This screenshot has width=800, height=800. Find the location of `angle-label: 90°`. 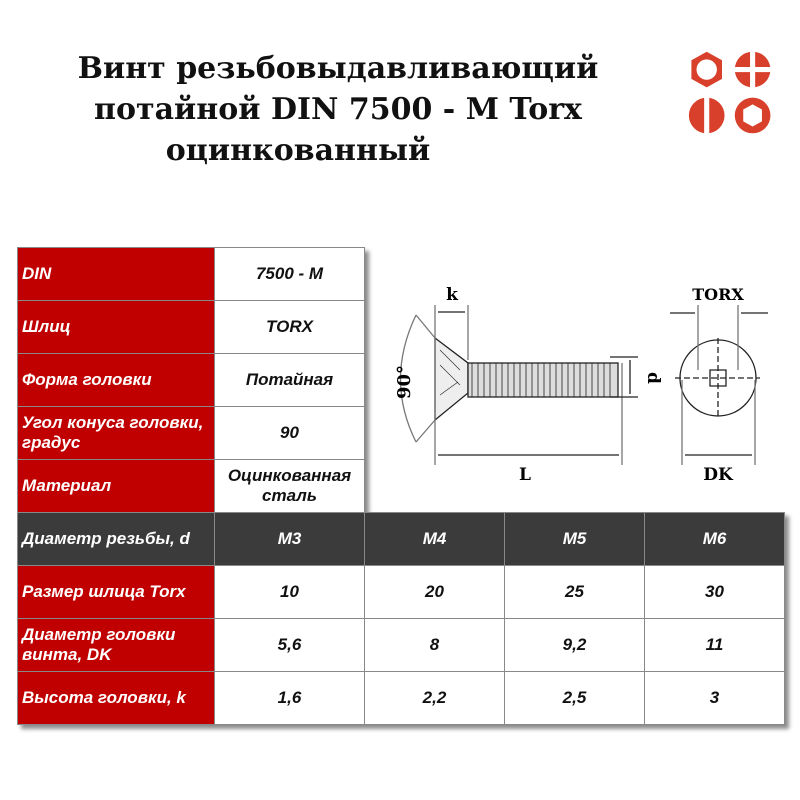

angle-label: 90° is located at coordinates (404, 382).